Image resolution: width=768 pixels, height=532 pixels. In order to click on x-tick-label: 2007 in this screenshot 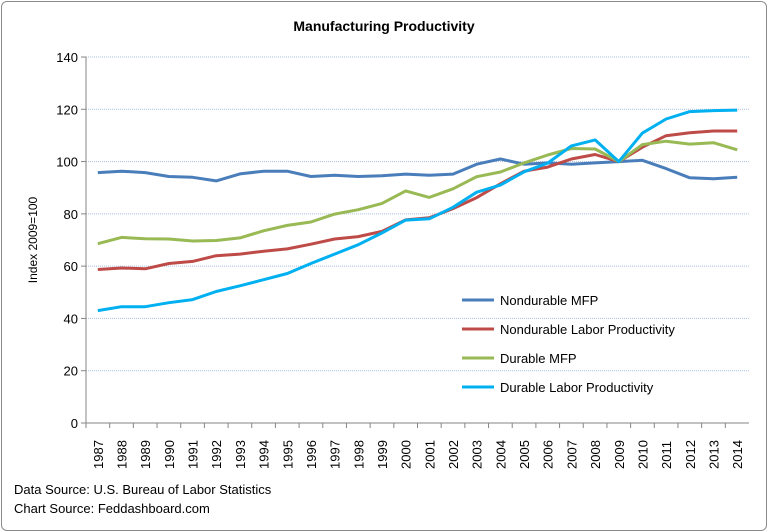, I will do `click(571, 454)`.